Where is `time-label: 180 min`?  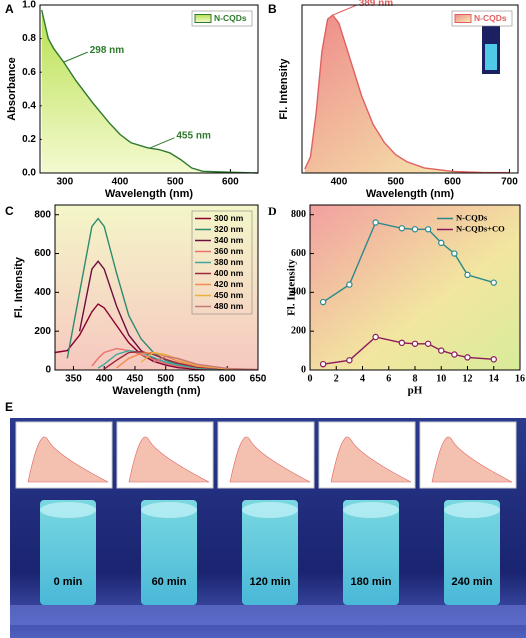
time-label: 180 min is located at coordinates (371, 582).